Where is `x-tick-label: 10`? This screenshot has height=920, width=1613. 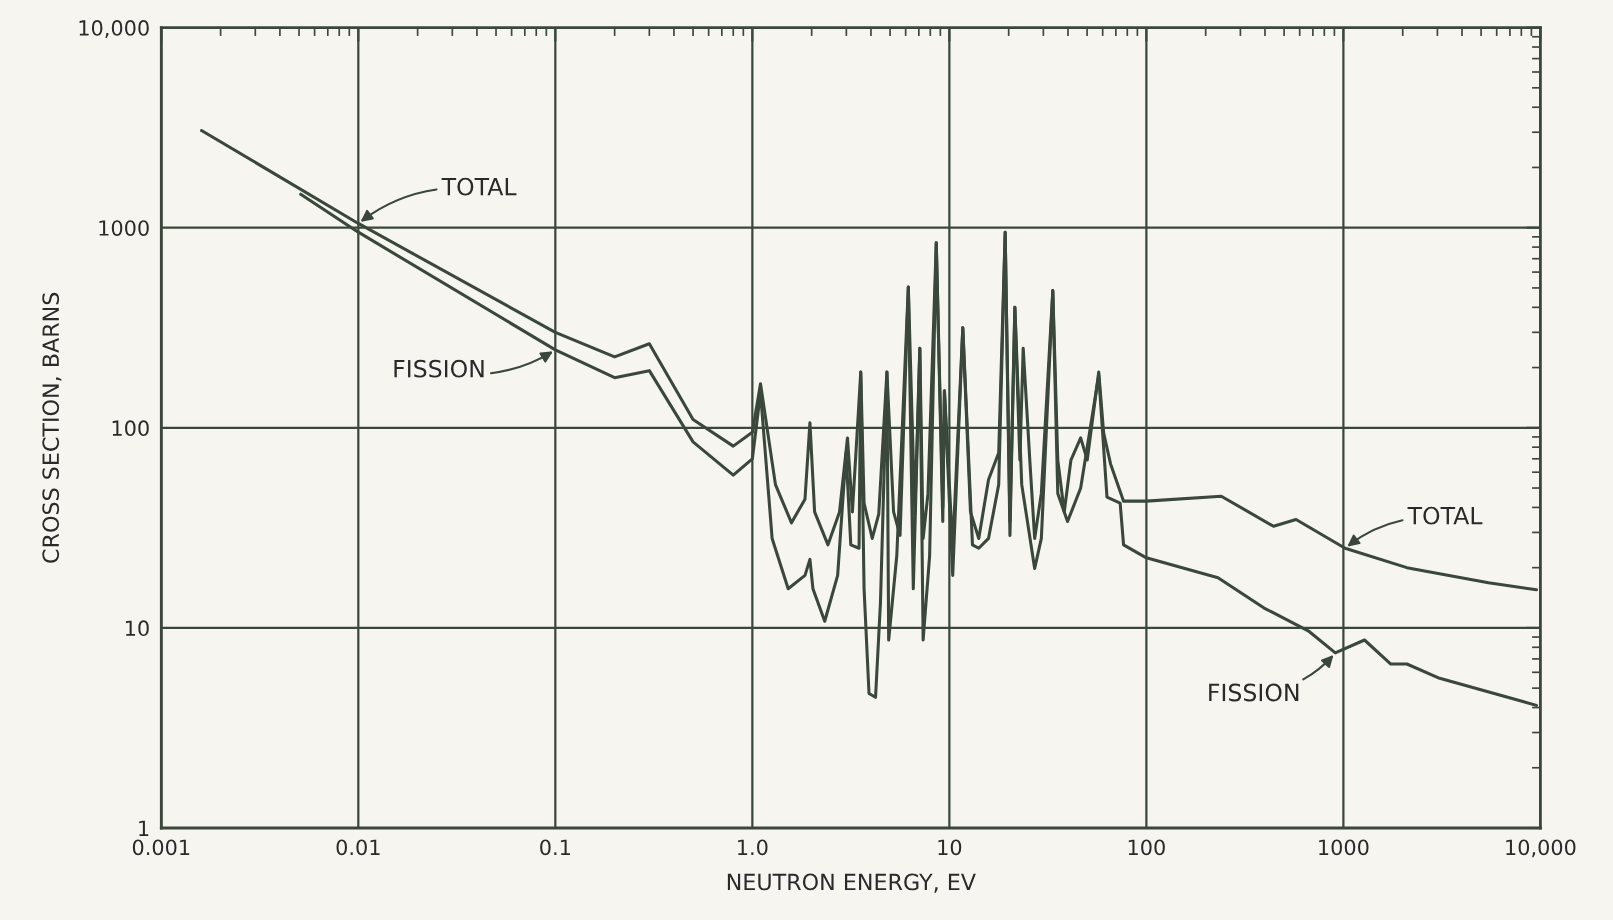 x-tick-label: 10 is located at coordinates (950, 847).